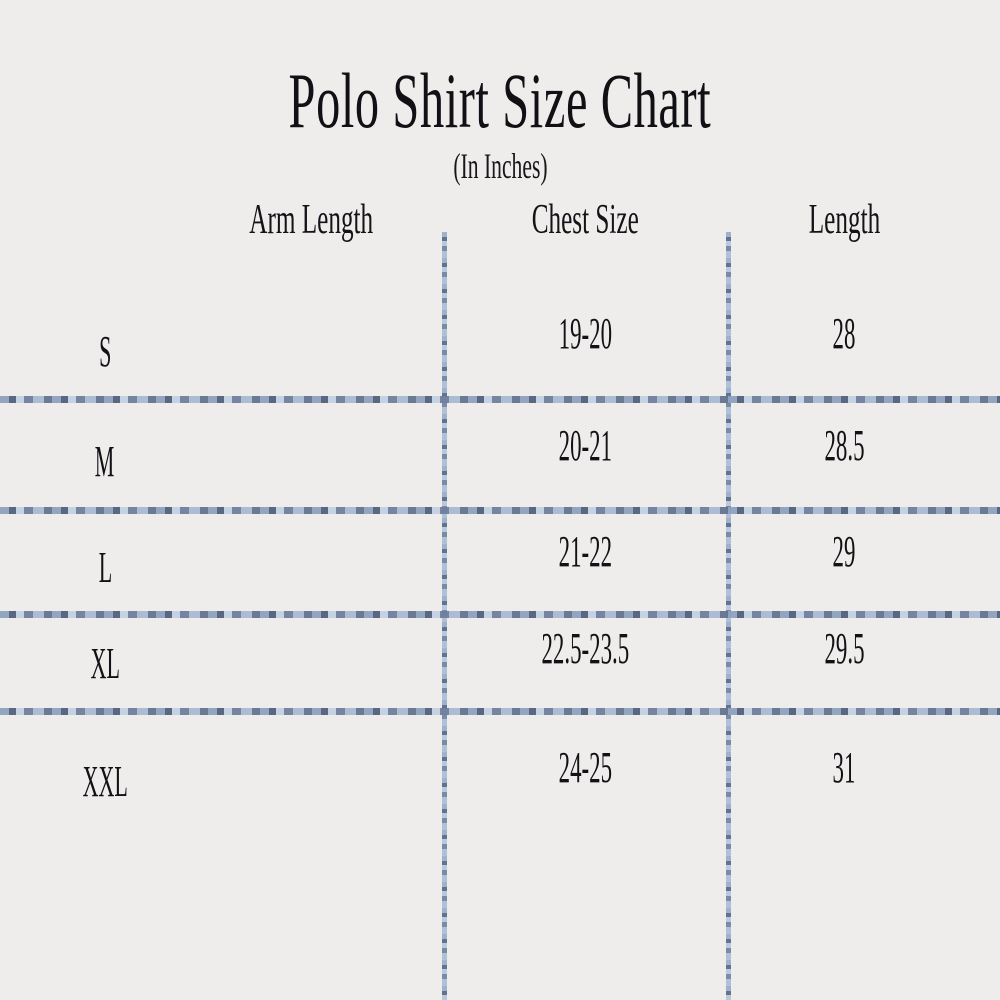  Describe the element at coordinates (105, 461) in the screenshot. I see `size-label-m-text: M` at that location.